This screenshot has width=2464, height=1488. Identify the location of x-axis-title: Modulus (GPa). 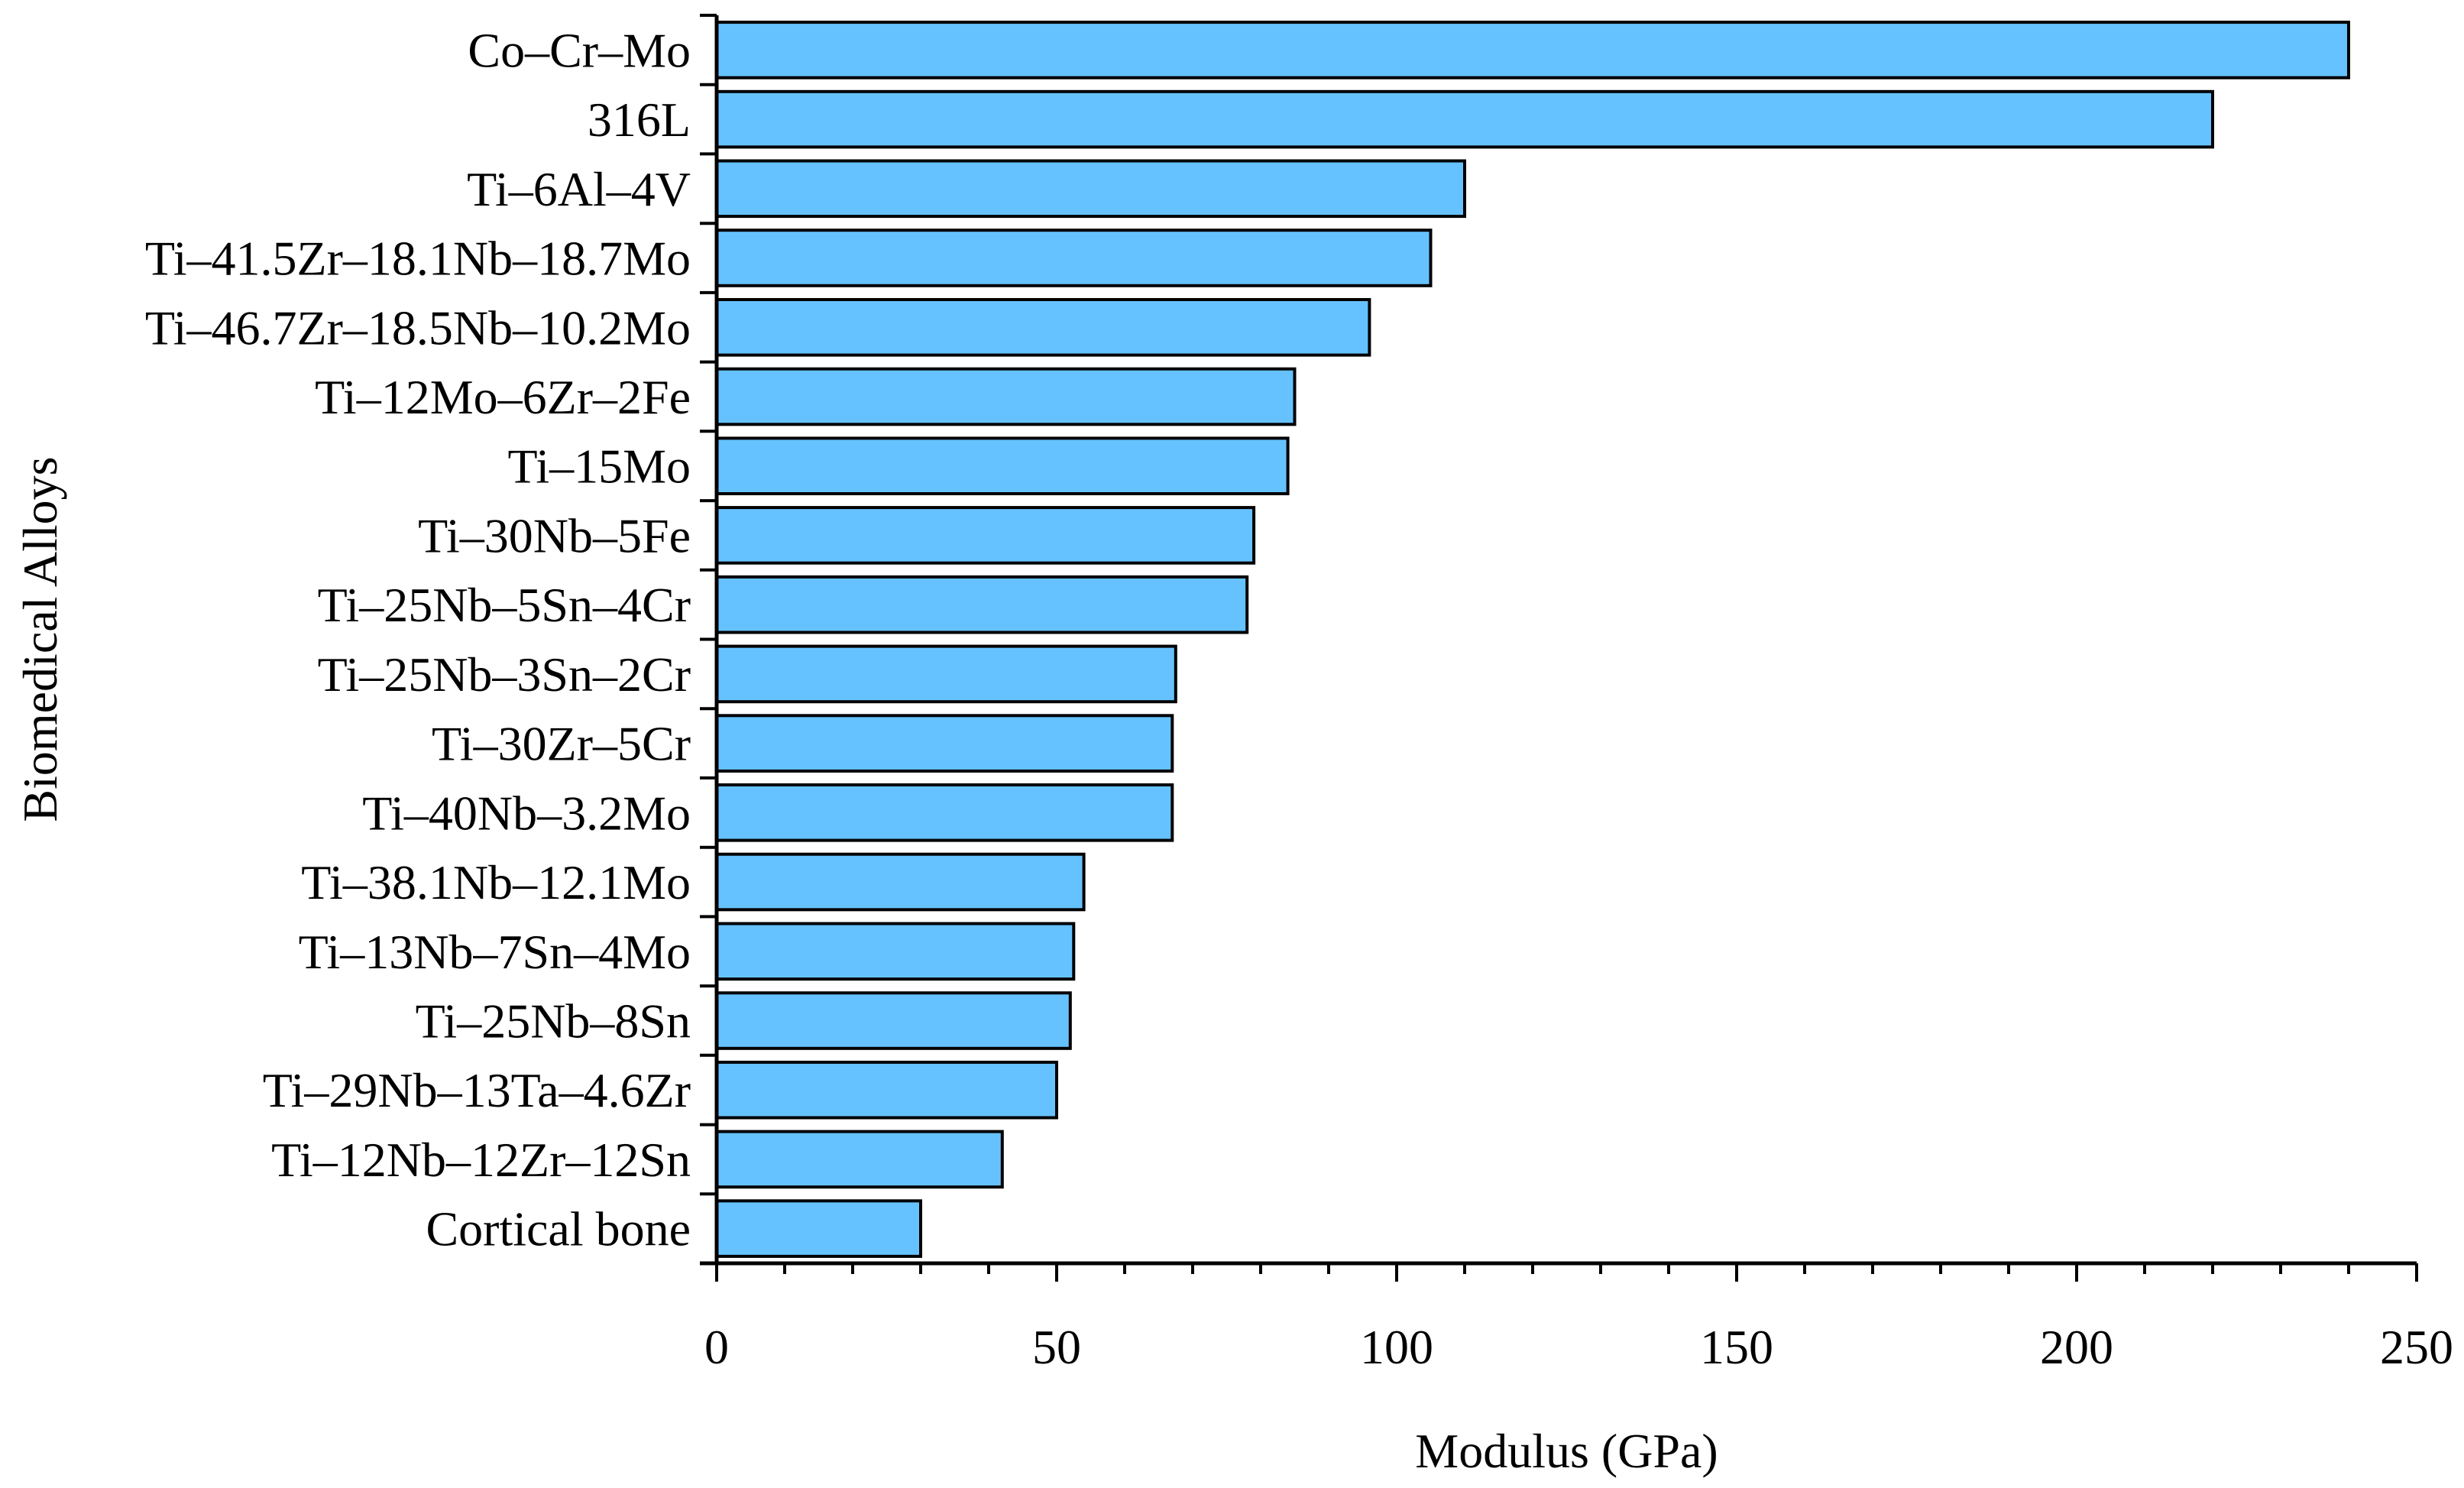
(1566, 1451).